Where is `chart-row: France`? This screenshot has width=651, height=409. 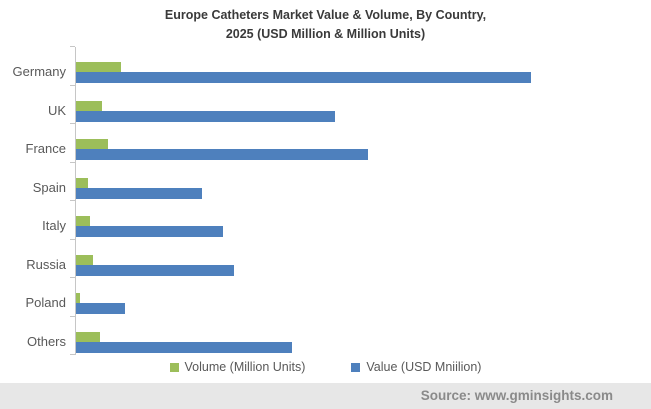
chart-row: France is located at coordinates (328, 143).